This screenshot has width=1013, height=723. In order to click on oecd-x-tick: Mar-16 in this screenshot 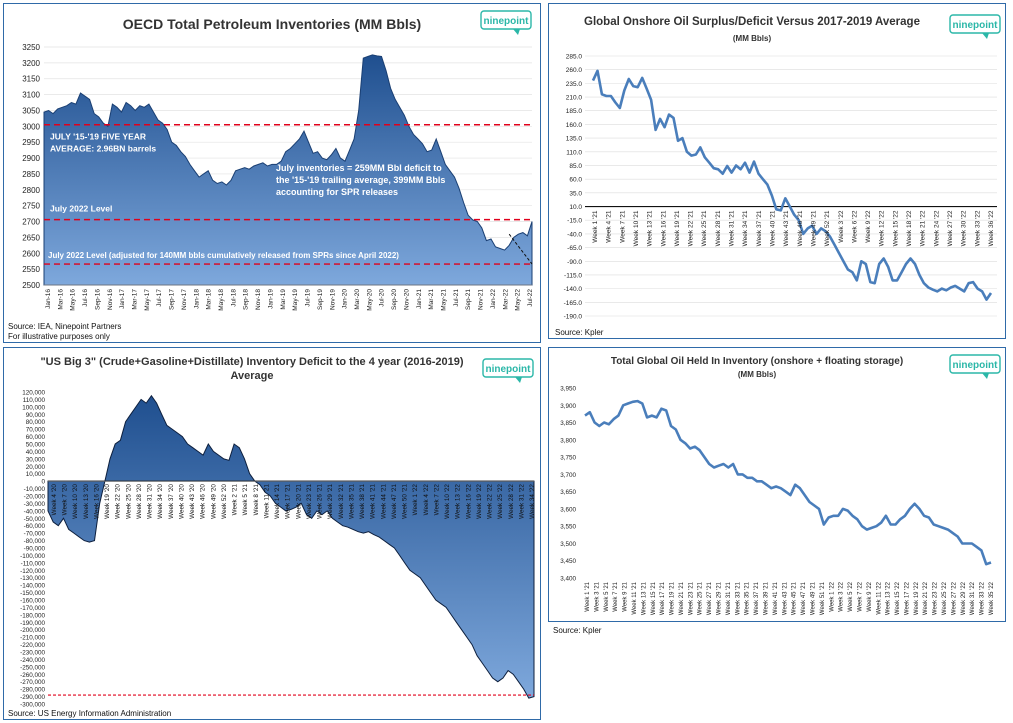, I will do `click(60, 299)`.